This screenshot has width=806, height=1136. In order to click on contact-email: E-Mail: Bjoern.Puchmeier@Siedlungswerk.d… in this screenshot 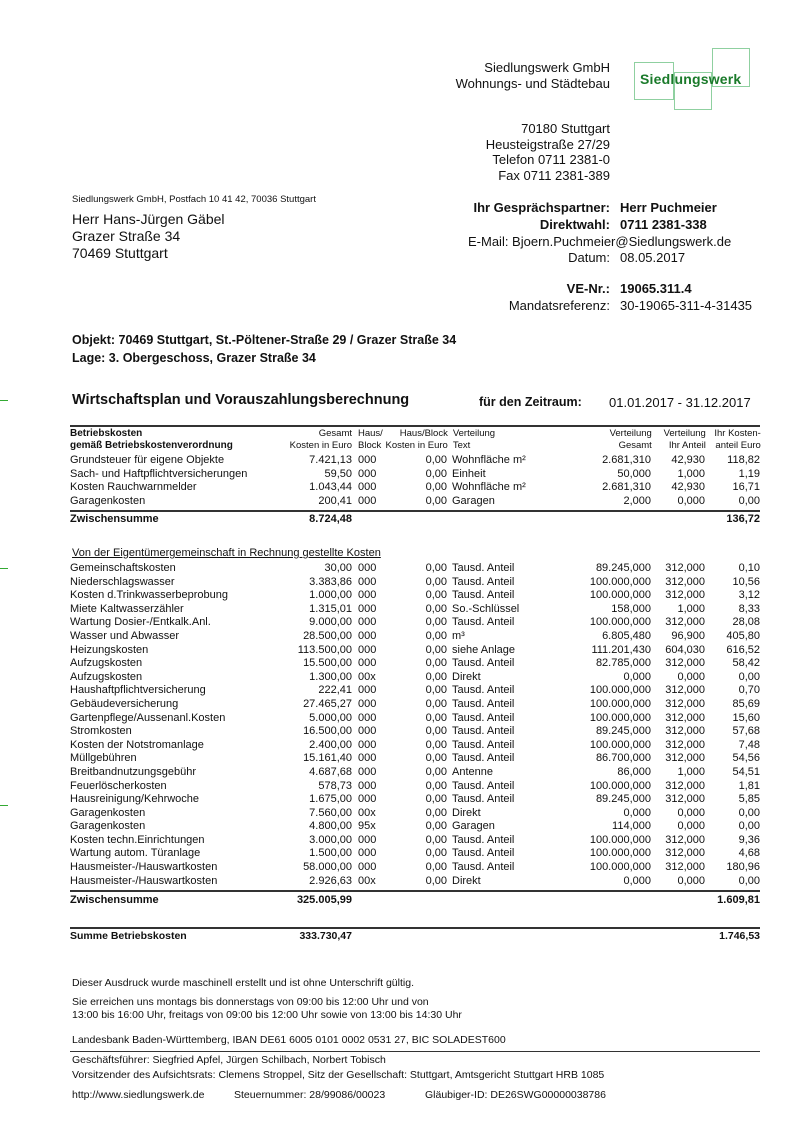, I will do `click(600, 241)`.